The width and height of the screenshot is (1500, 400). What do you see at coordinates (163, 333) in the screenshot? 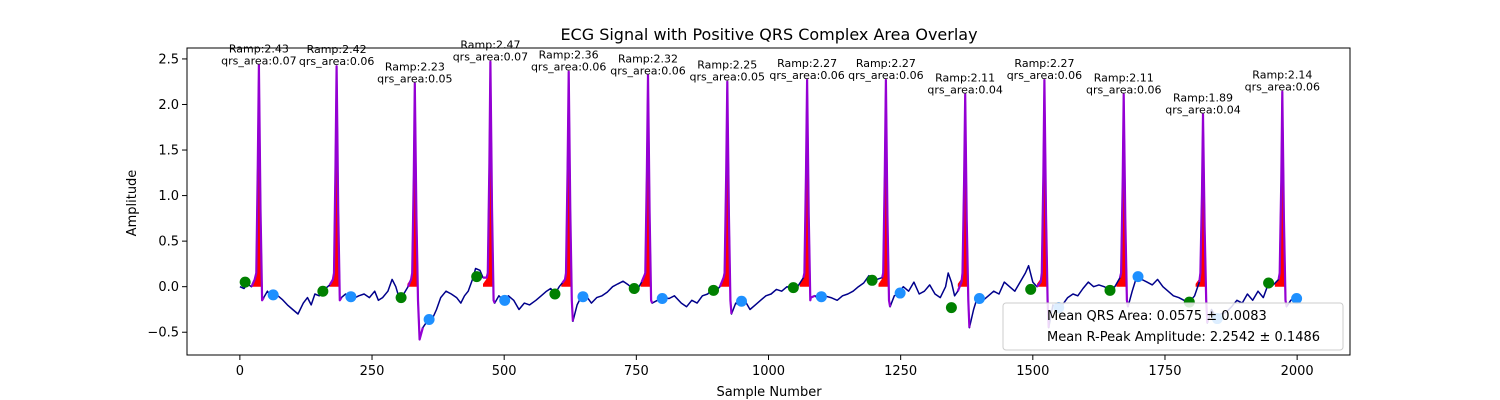
I see `y-tick-label-0: −0.5` at bounding box center [163, 333].